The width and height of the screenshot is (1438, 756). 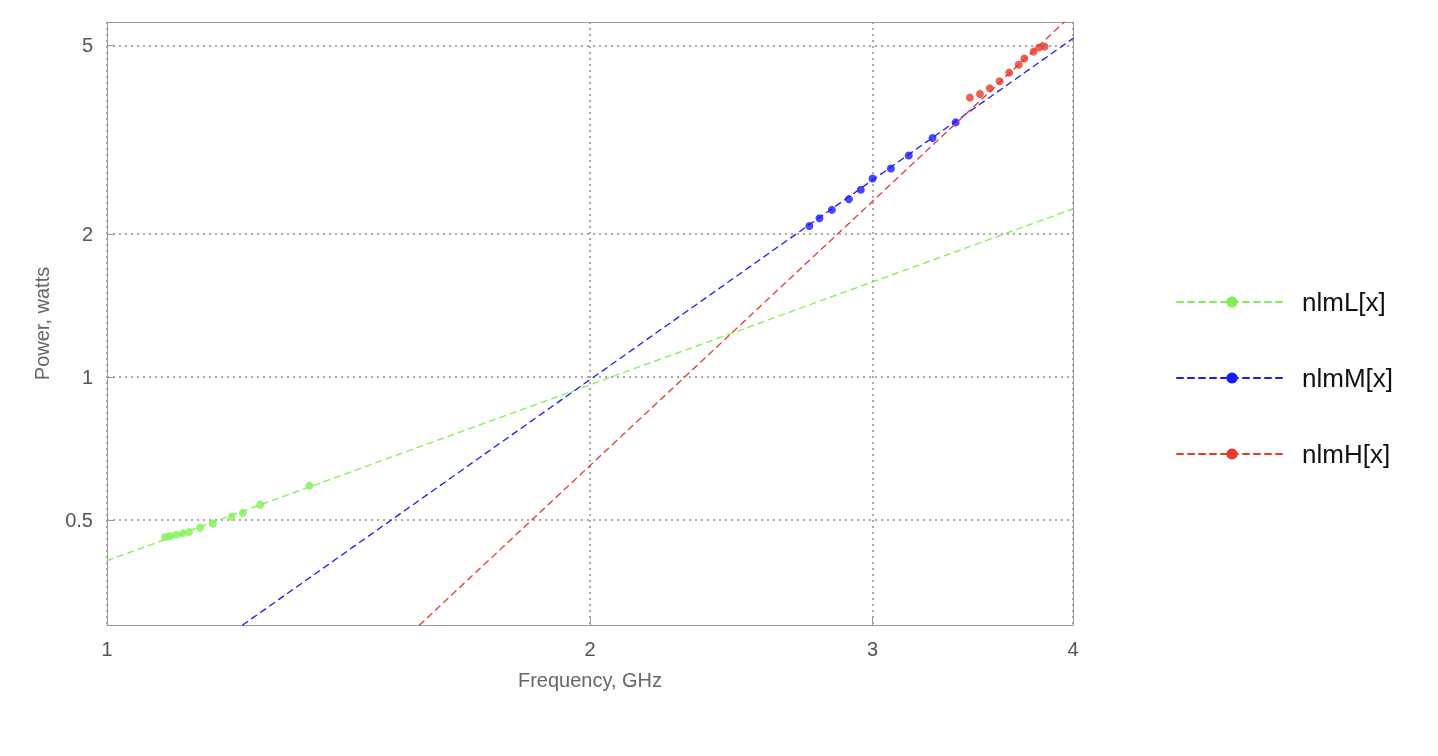 I want to click on legend-label: nlmL[x], so click(x=1344, y=302).